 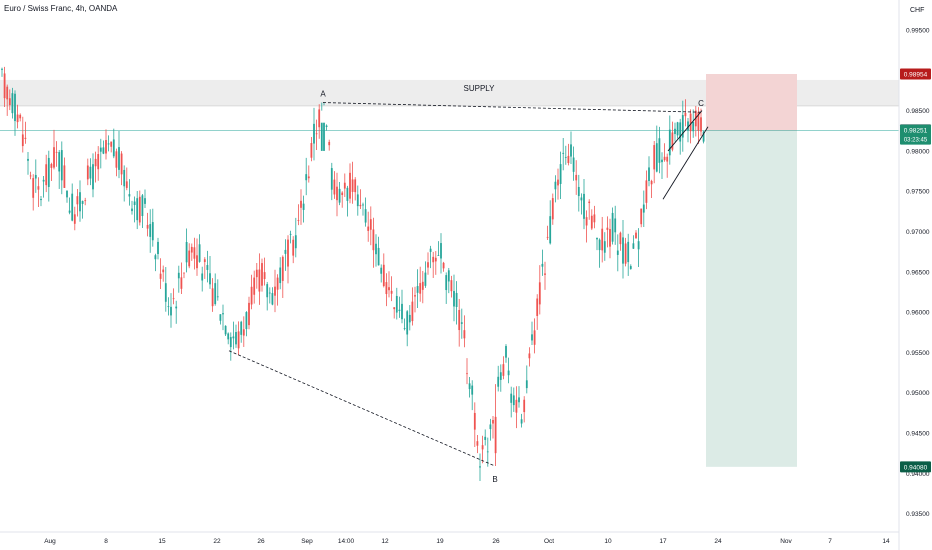 I want to click on take-profit-zone, so click(x=751, y=298).